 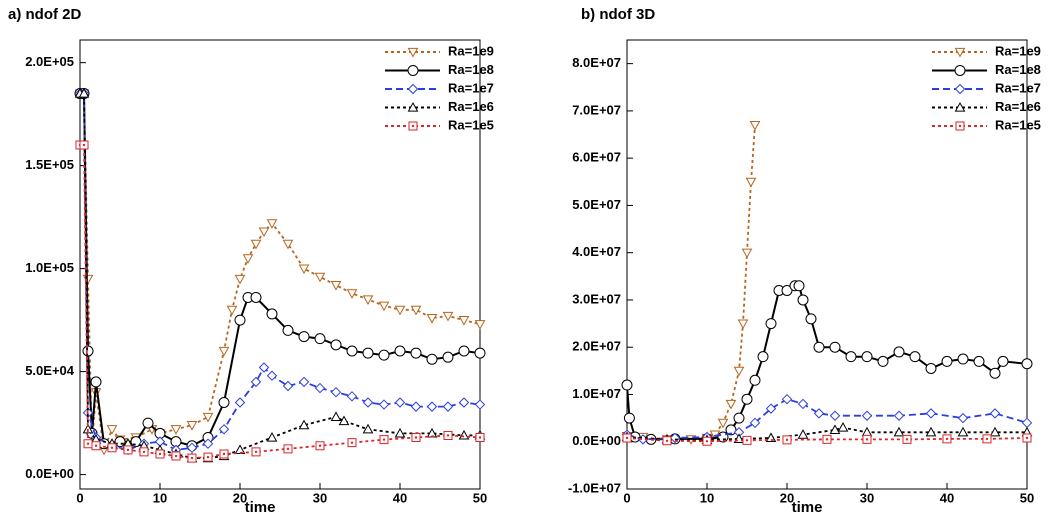 I want to click on x-tick-label: 50, so click(x=480, y=497).